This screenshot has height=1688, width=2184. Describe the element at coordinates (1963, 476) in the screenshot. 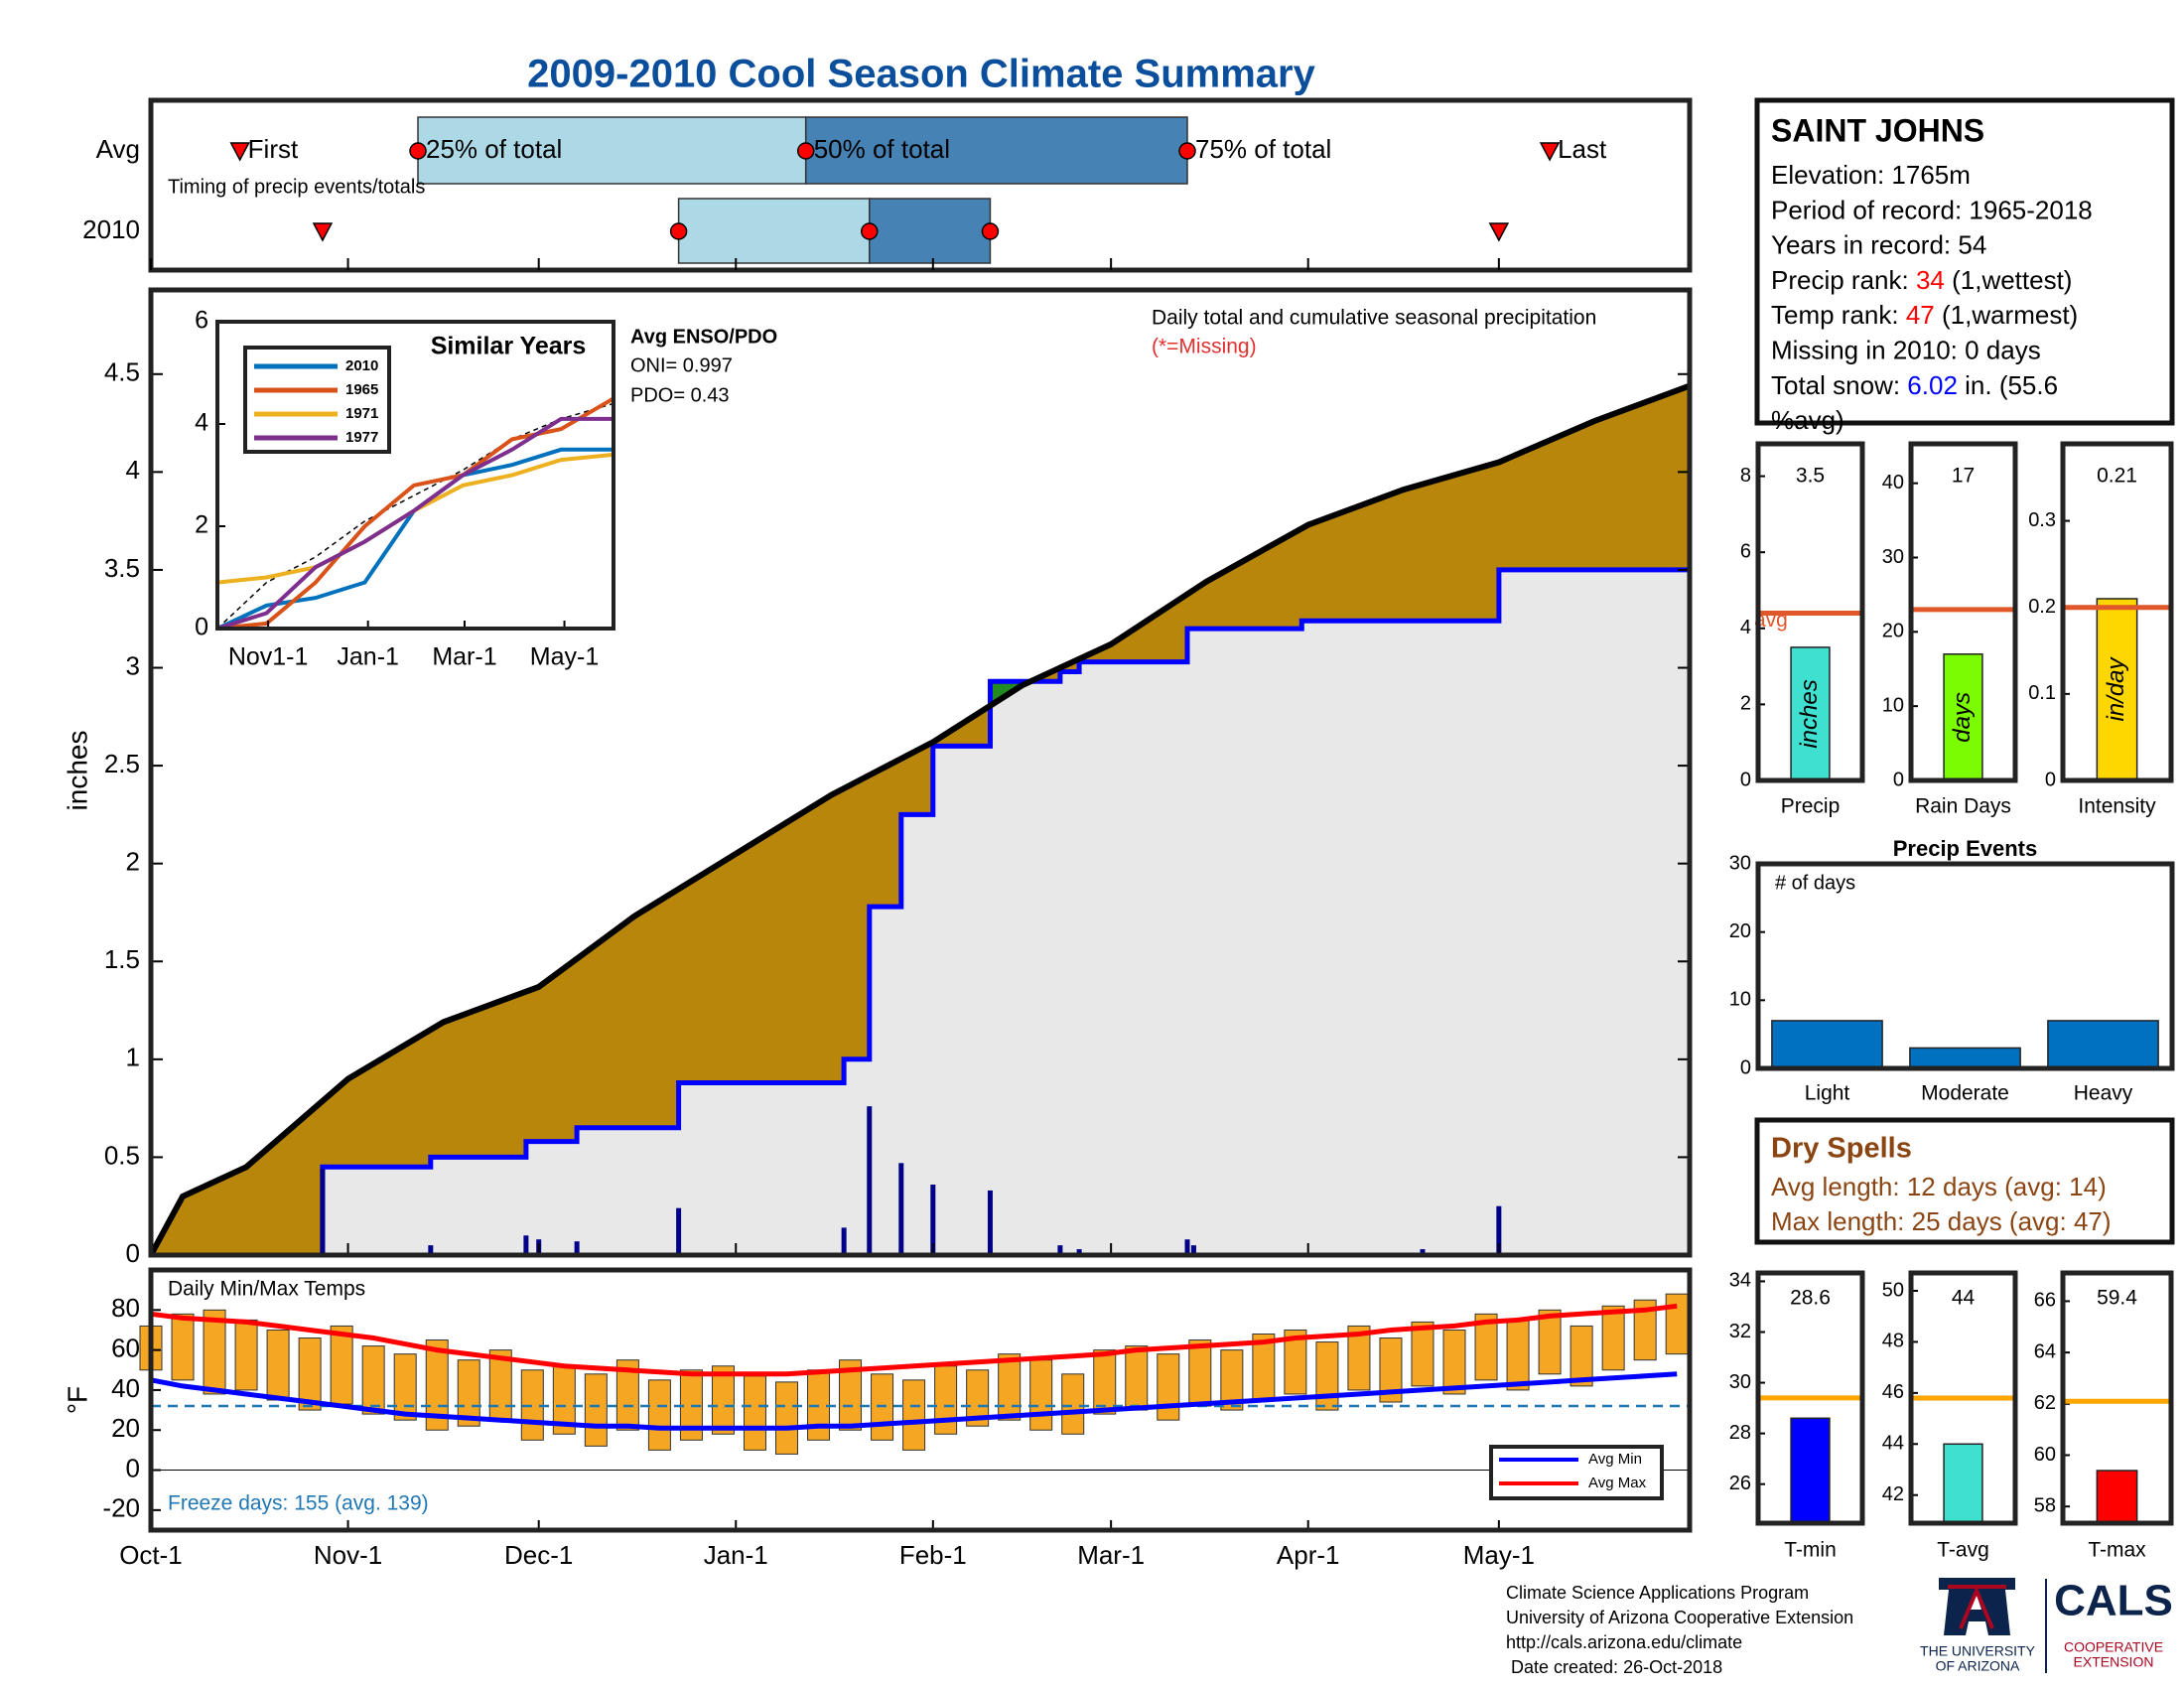

I see `value-label: 17` at that location.